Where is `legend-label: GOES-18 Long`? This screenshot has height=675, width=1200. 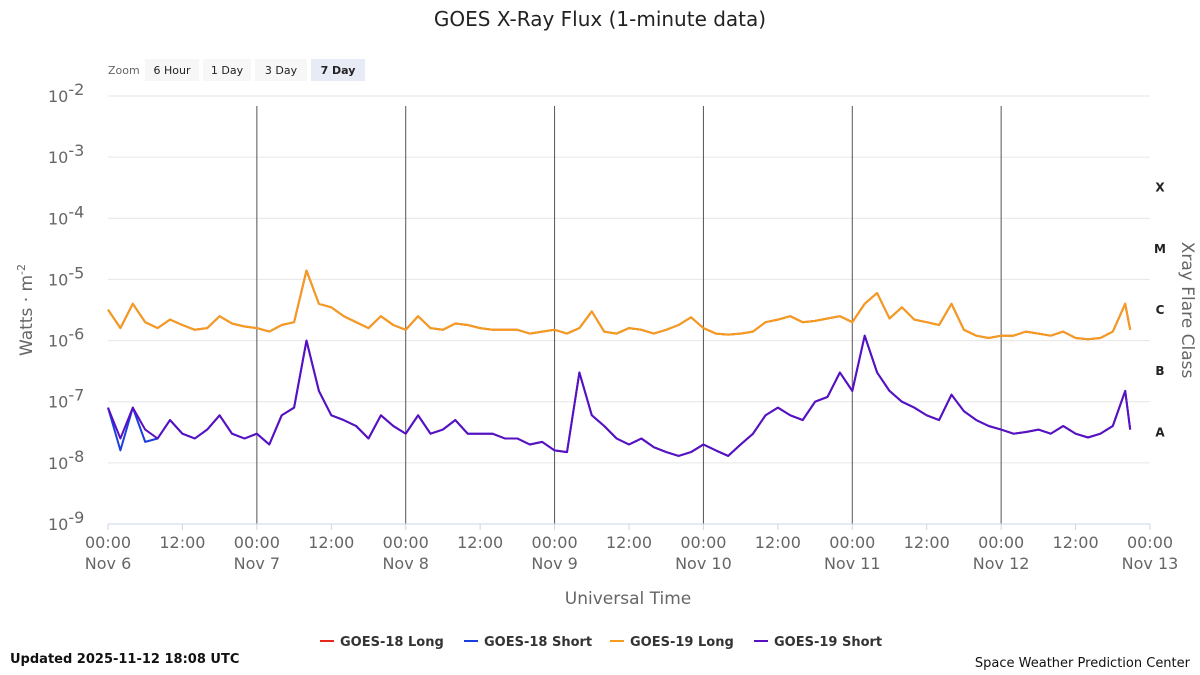 legend-label: GOES-18 Long is located at coordinates (392, 642).